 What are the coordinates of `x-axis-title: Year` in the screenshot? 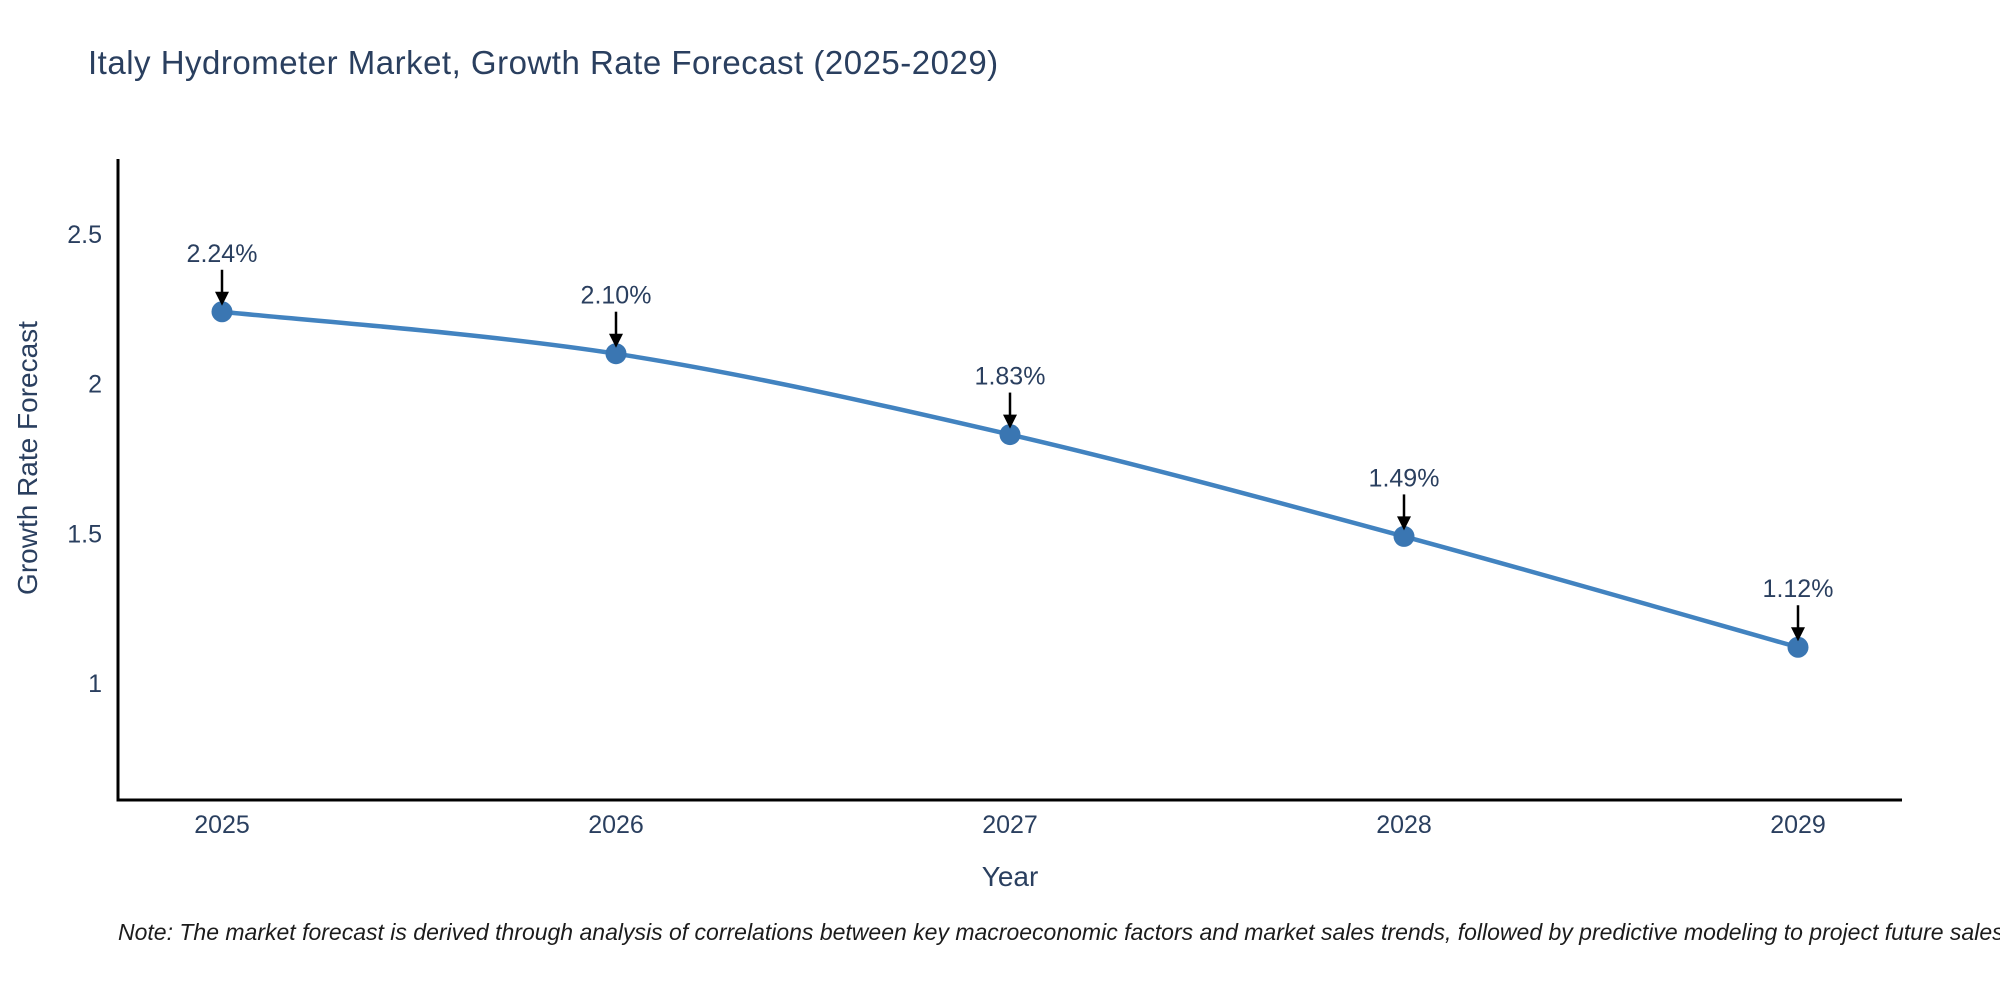 It's located at (1010, 876).